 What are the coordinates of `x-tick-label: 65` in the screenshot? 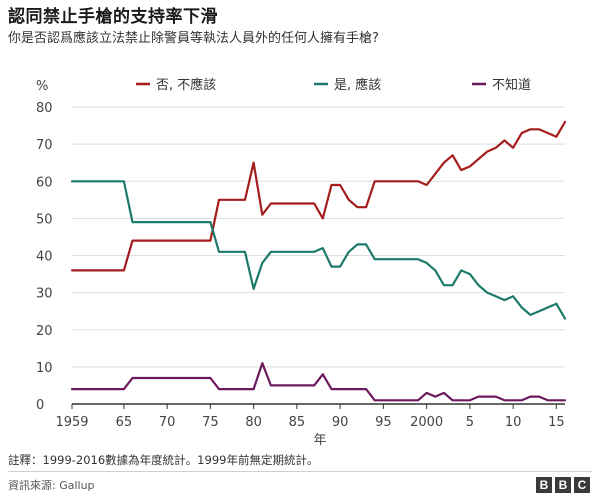 It's located at (124, 422).